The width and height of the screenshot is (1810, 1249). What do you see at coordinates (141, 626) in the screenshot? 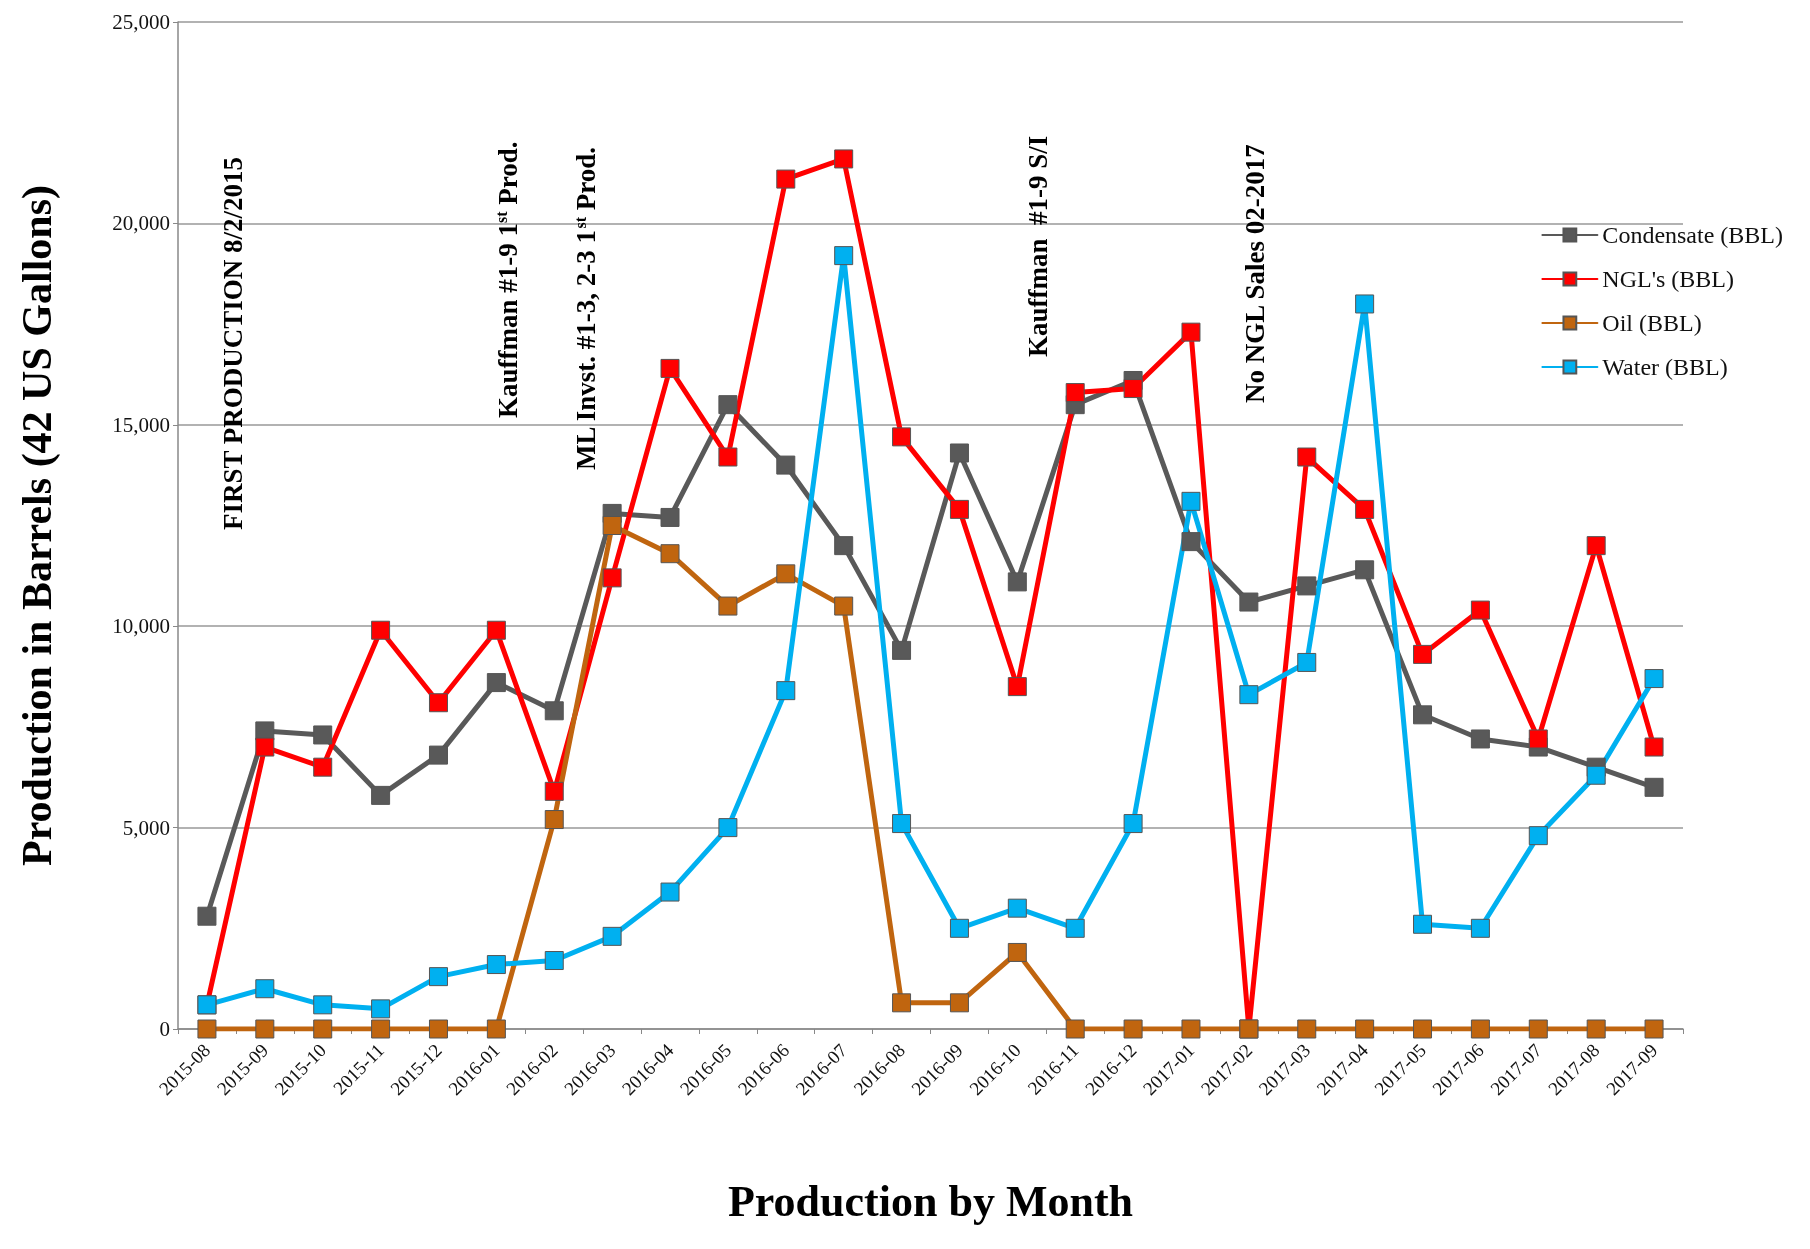
I see `y-tick-label: 10,000` at bounding box center [141, 626].